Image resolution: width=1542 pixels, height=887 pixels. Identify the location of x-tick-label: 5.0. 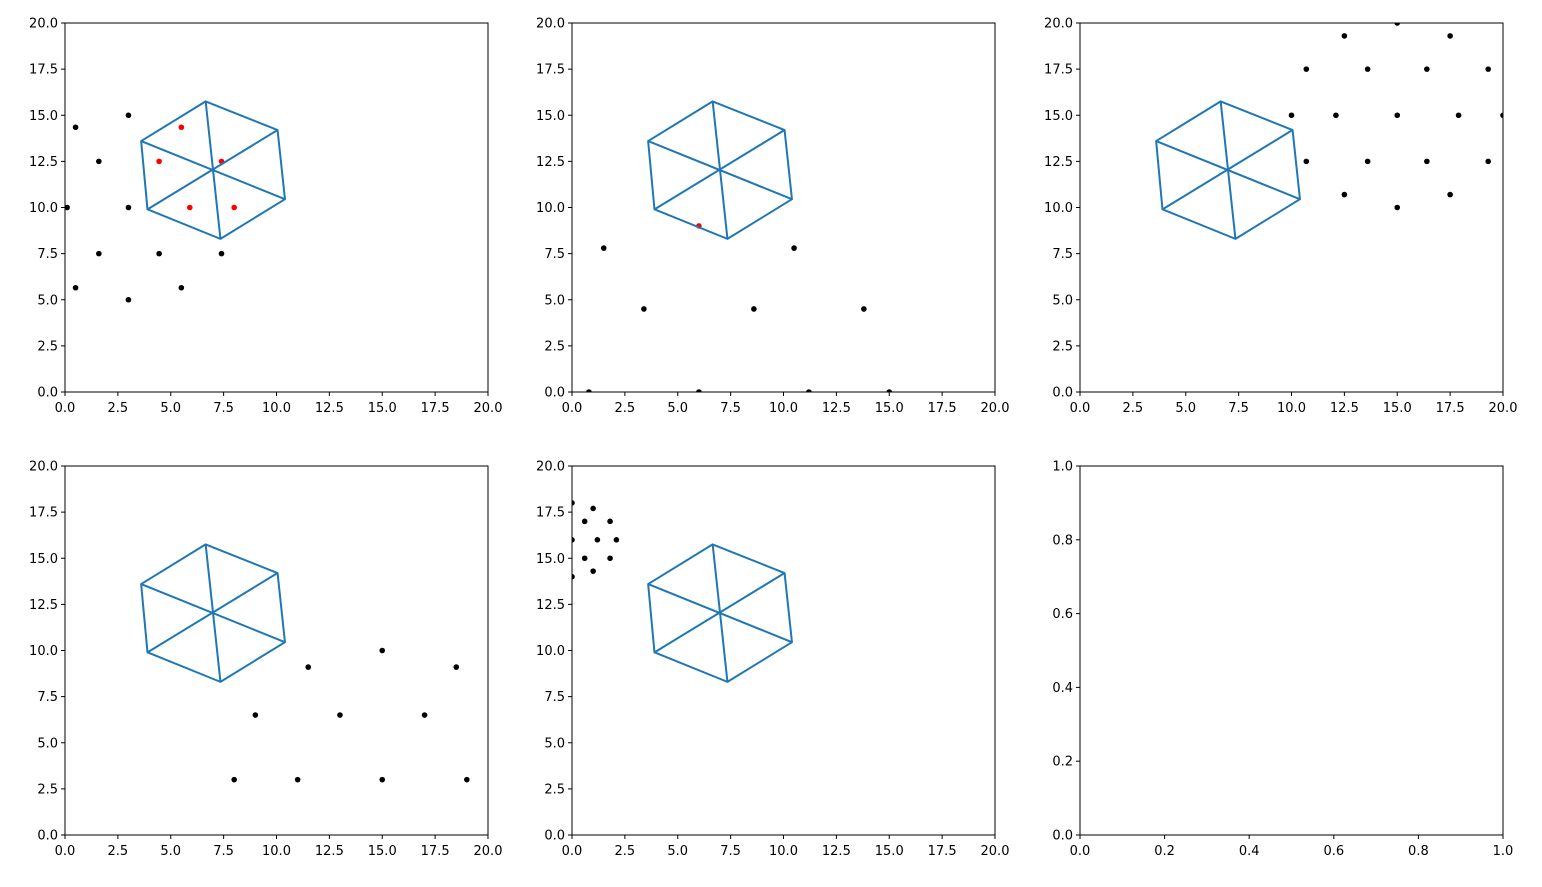
(1185, 408).